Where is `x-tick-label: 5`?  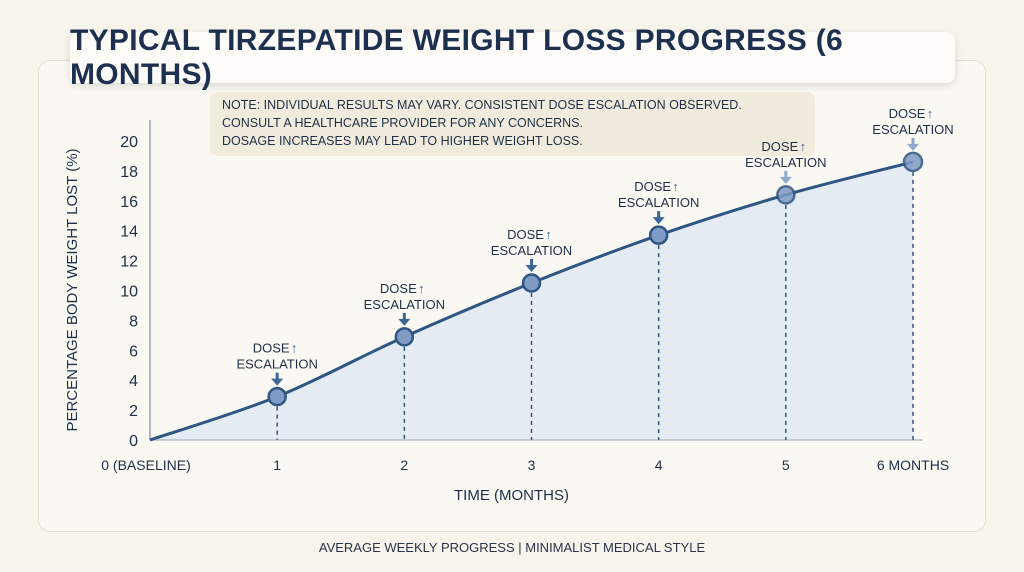 x-tick-label: 5 is located at coordinates (786, 465).